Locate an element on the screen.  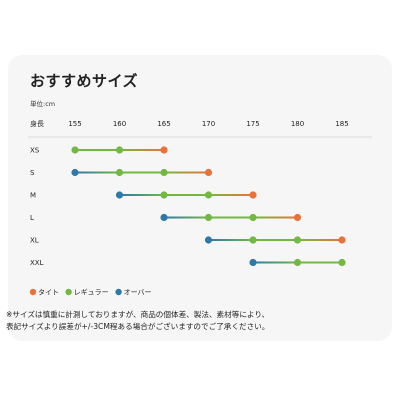
chart-title: おすすめサイズ is located at coordinates (84, 81).